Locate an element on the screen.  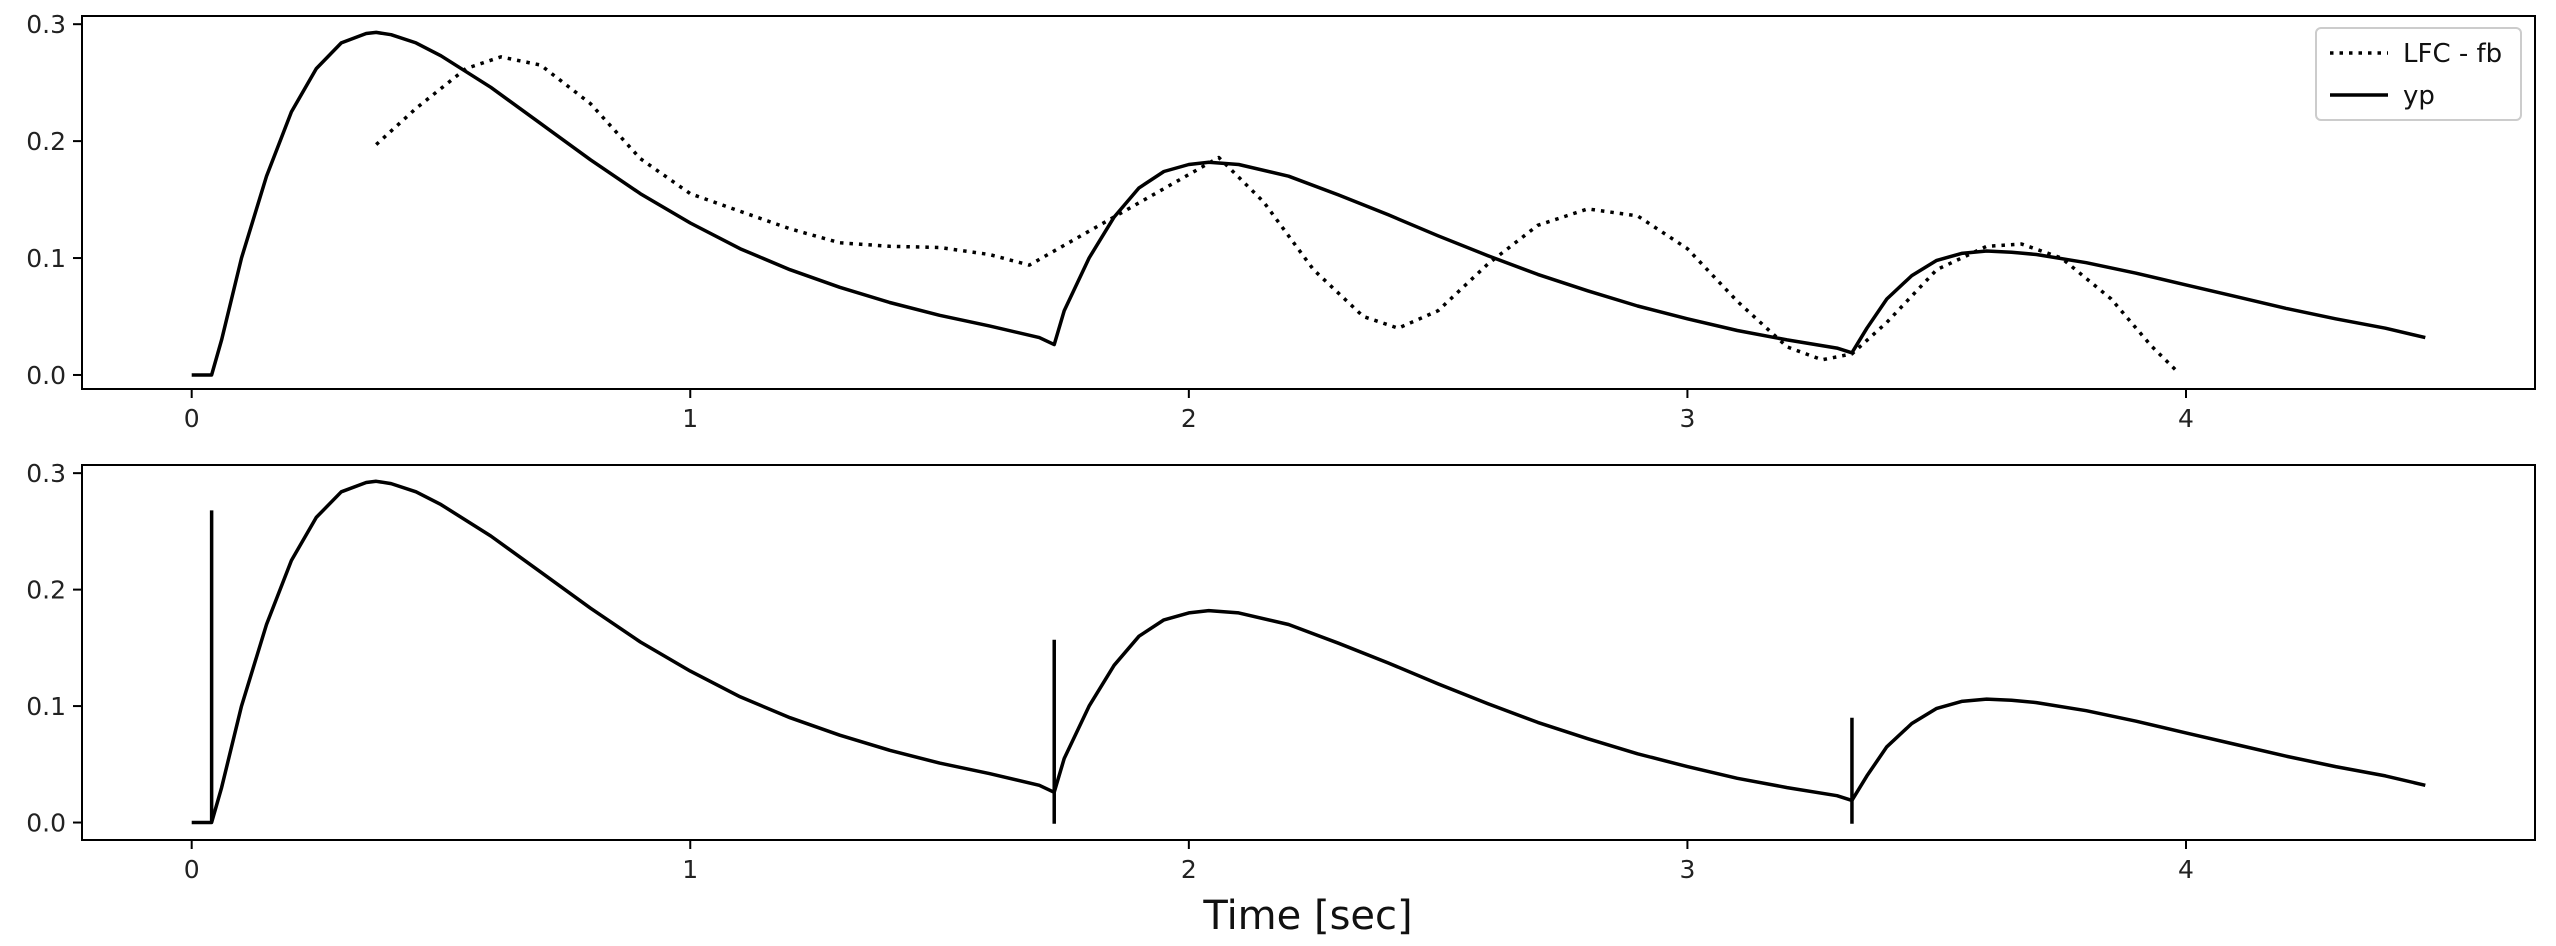
bottom-xtick-label: 1 is located at coordinates (690, 869).